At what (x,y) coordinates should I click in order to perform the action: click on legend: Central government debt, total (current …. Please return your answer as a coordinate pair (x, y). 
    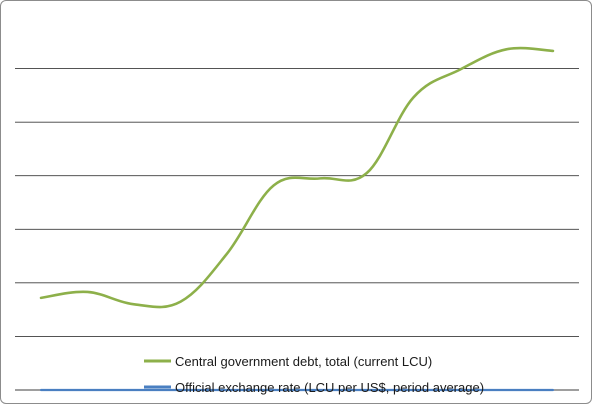
    Looking at the image, I should click on (314, 374).